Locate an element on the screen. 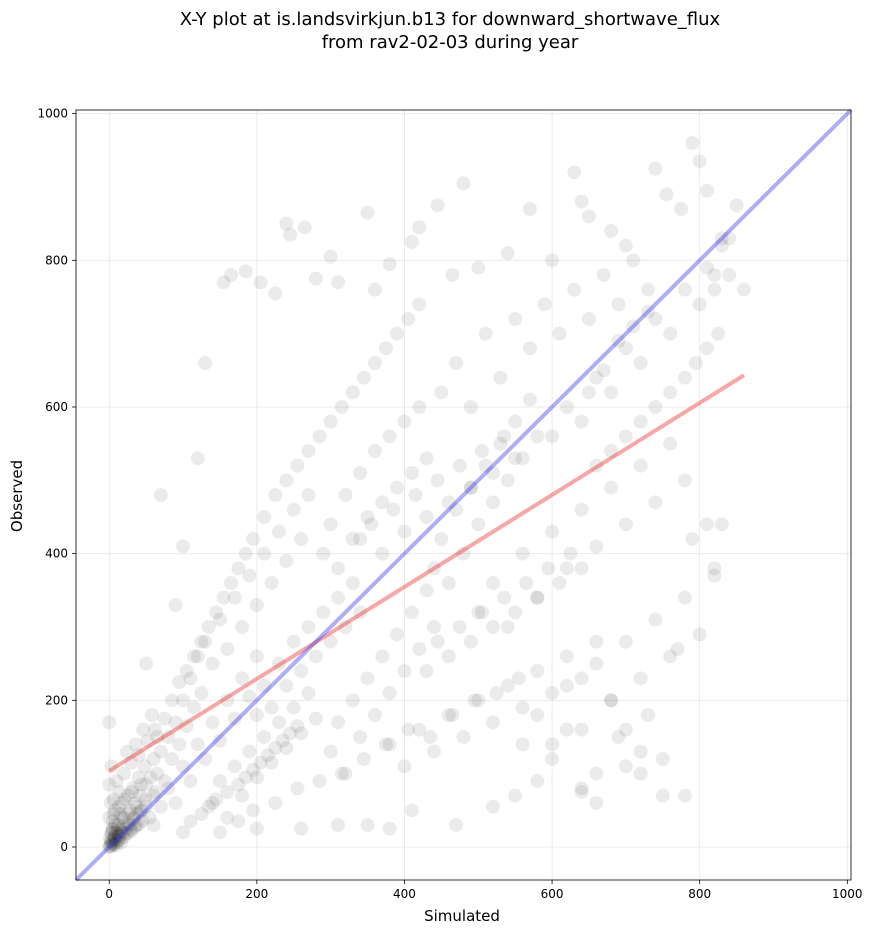  x-tick-label: 800 is located at coordinates (699, 894).